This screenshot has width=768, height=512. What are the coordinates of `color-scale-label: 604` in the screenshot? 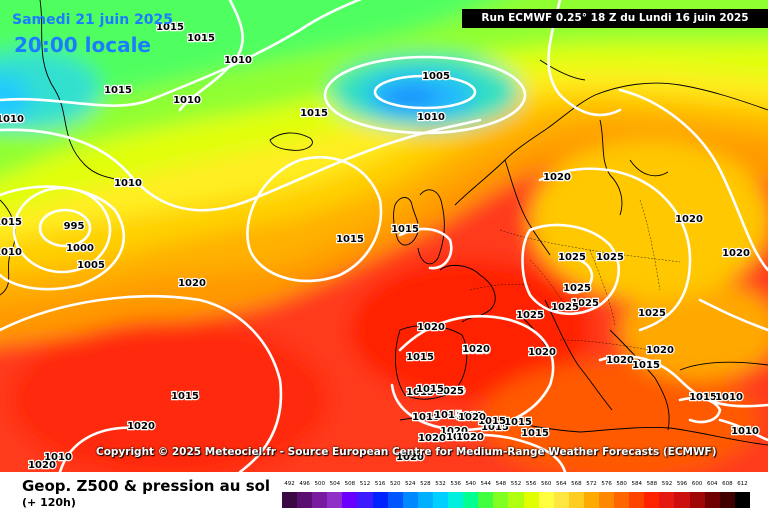 It's located at (712, 484).